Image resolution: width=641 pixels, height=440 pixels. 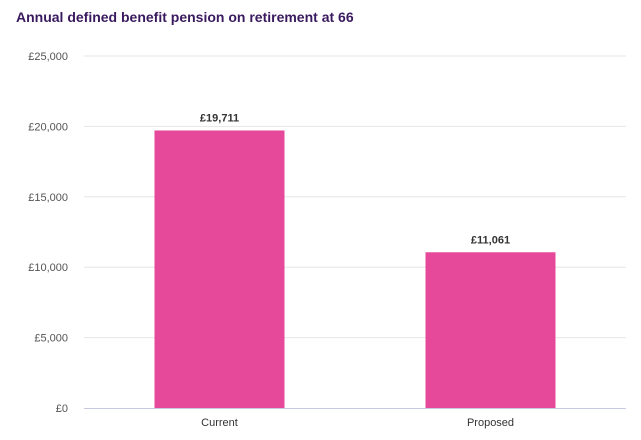 I want to click on x-tick-label: Proposed, so click(x=490, y=423).